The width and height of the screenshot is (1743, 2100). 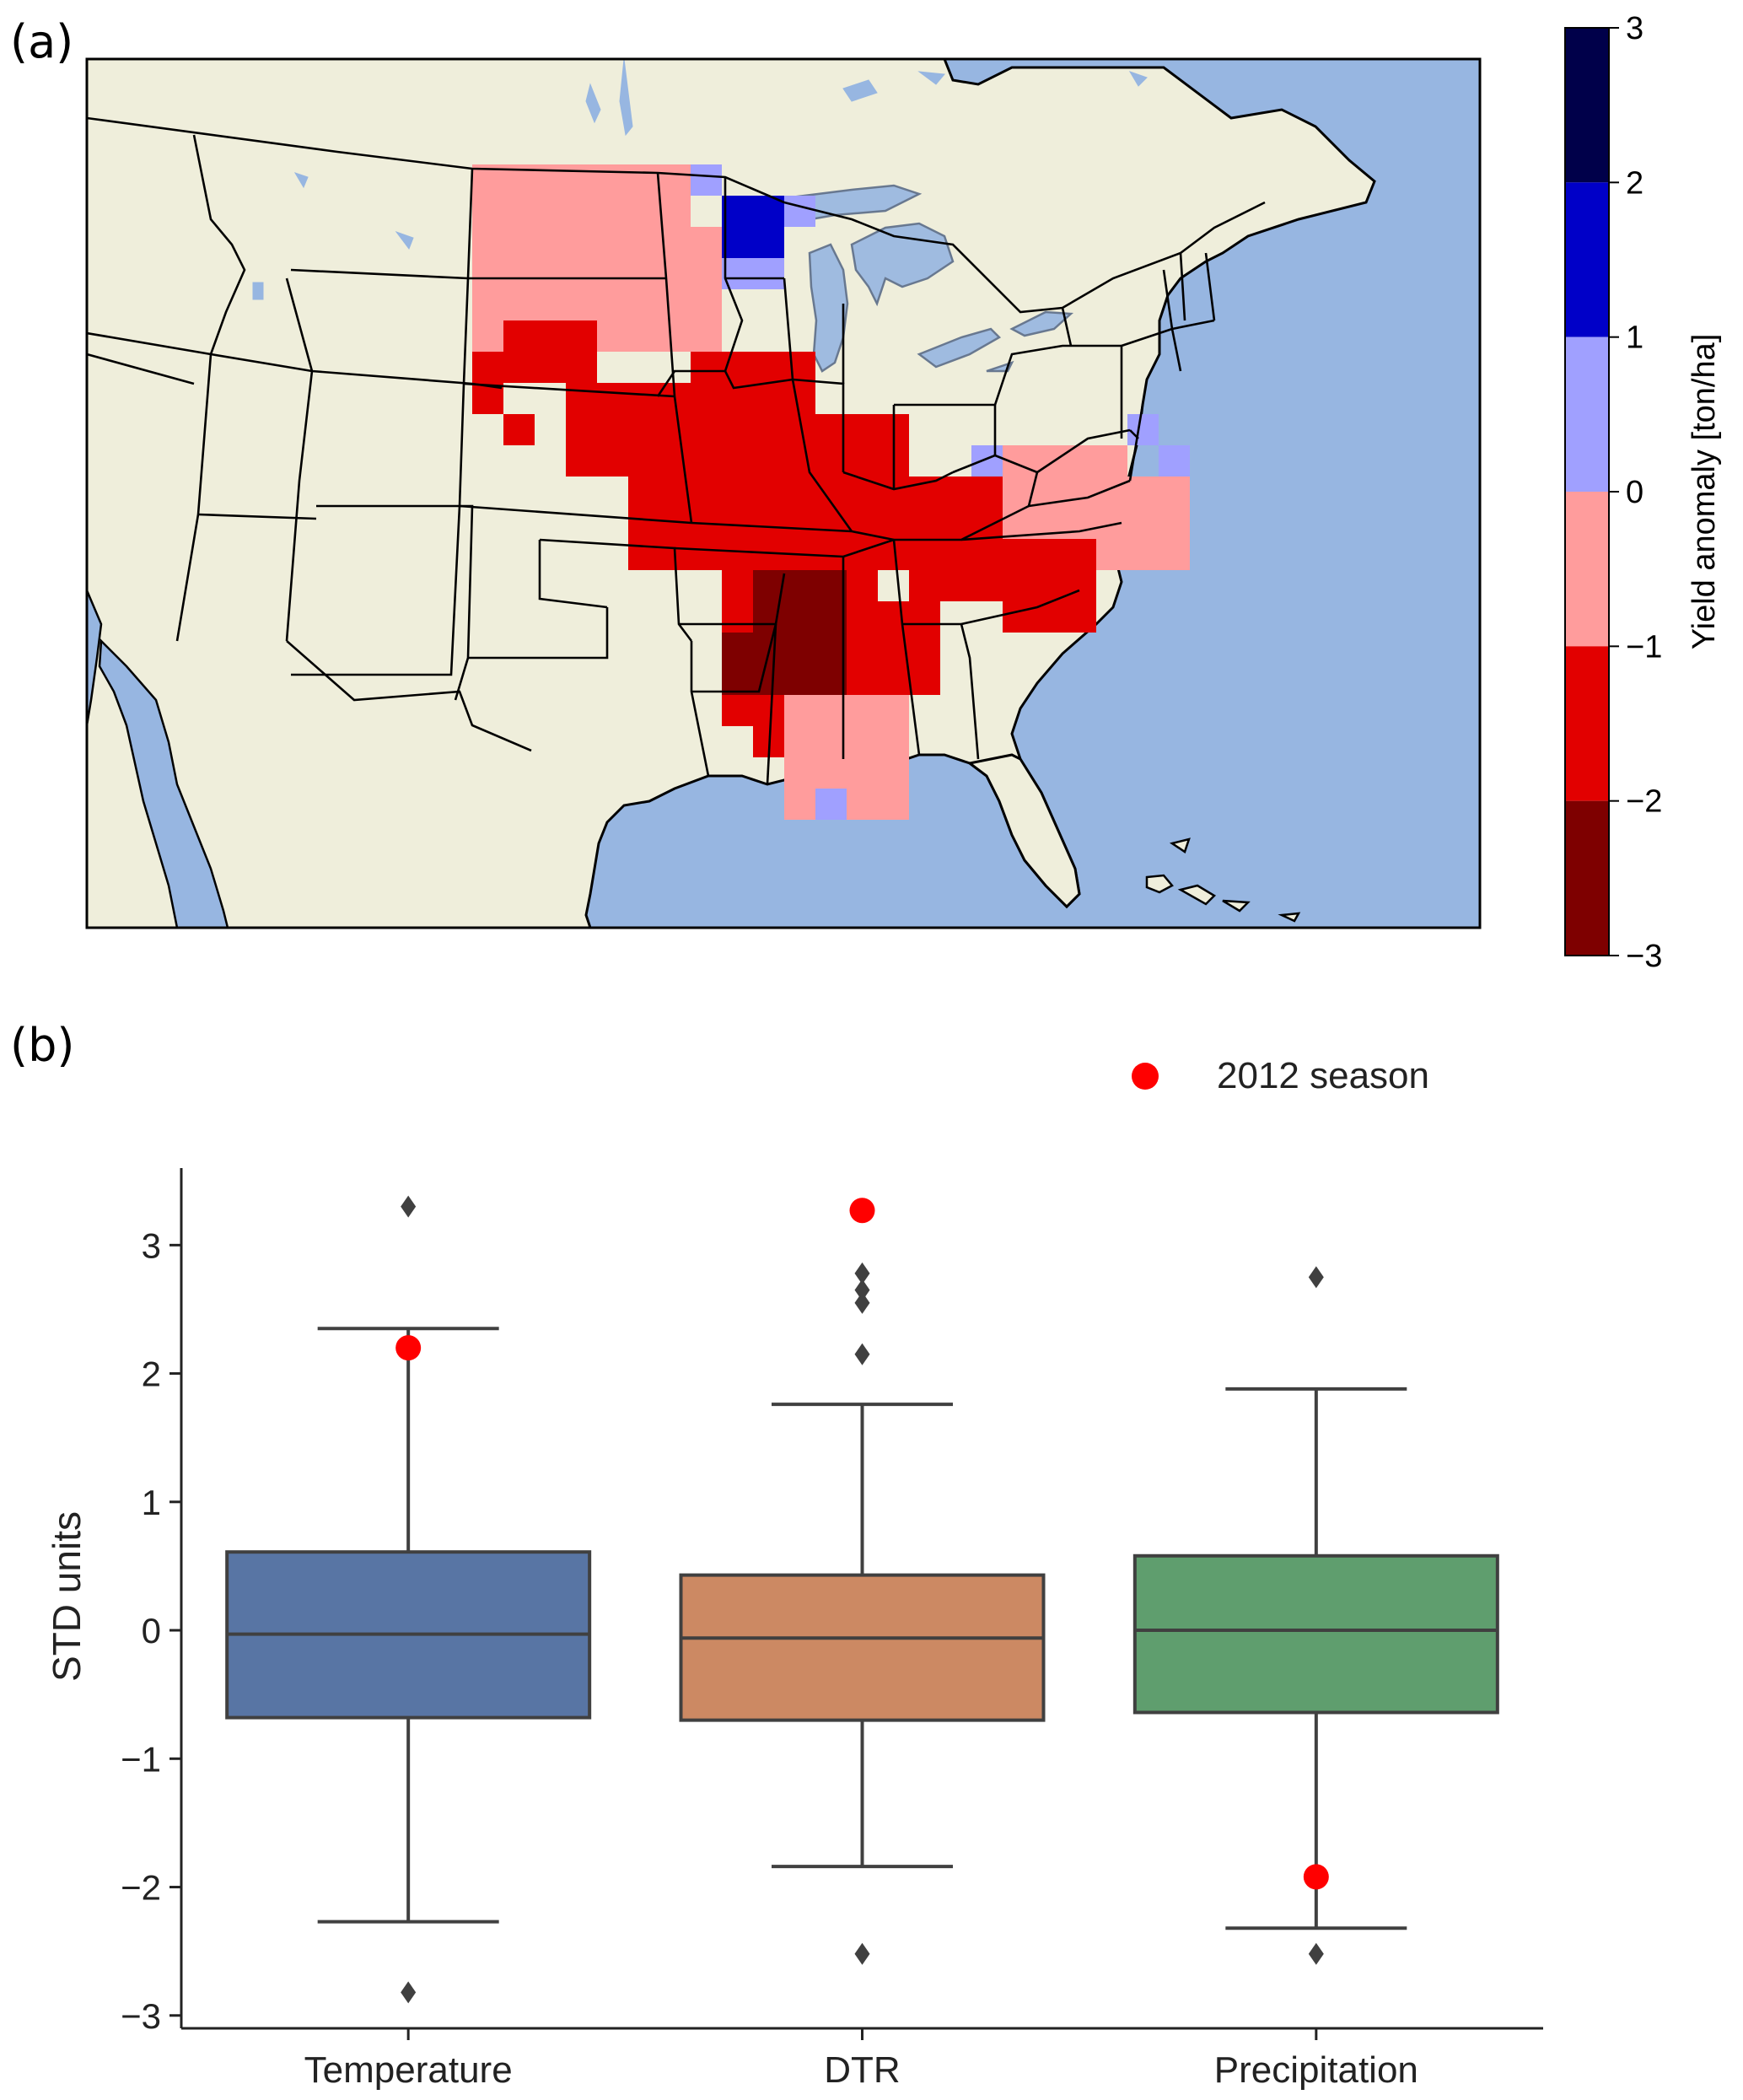 I want to click on y-tick-label: −3, so click(x=141, y=2016).